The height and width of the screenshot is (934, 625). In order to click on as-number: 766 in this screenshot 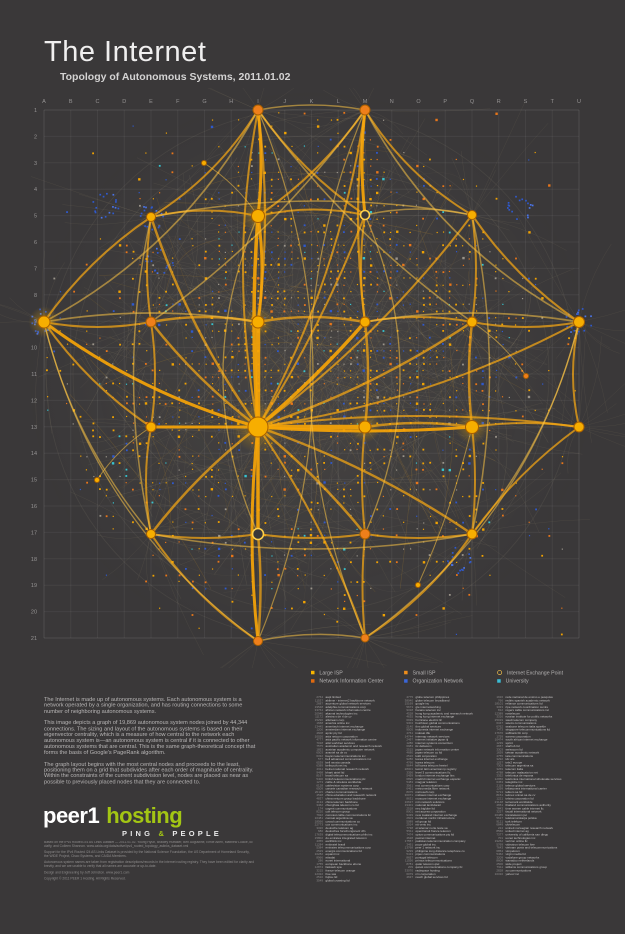, I will do `click(500, 701)`.